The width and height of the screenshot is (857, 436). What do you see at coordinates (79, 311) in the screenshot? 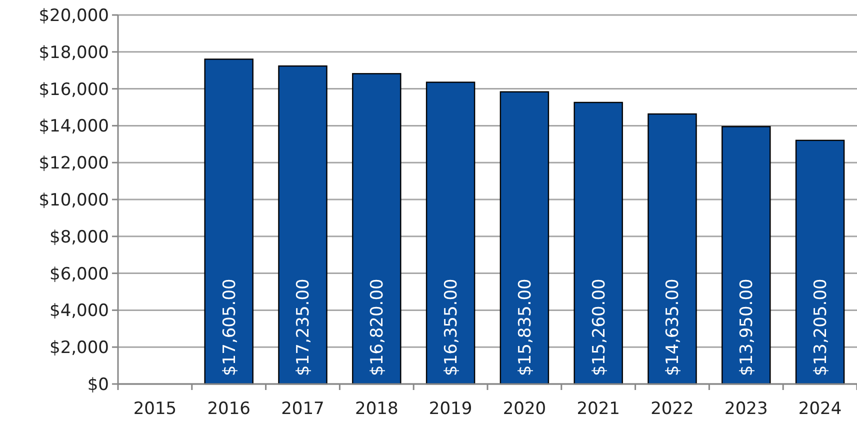
I see `y-tick-label: $4,000` at bounding box center [79, 311].